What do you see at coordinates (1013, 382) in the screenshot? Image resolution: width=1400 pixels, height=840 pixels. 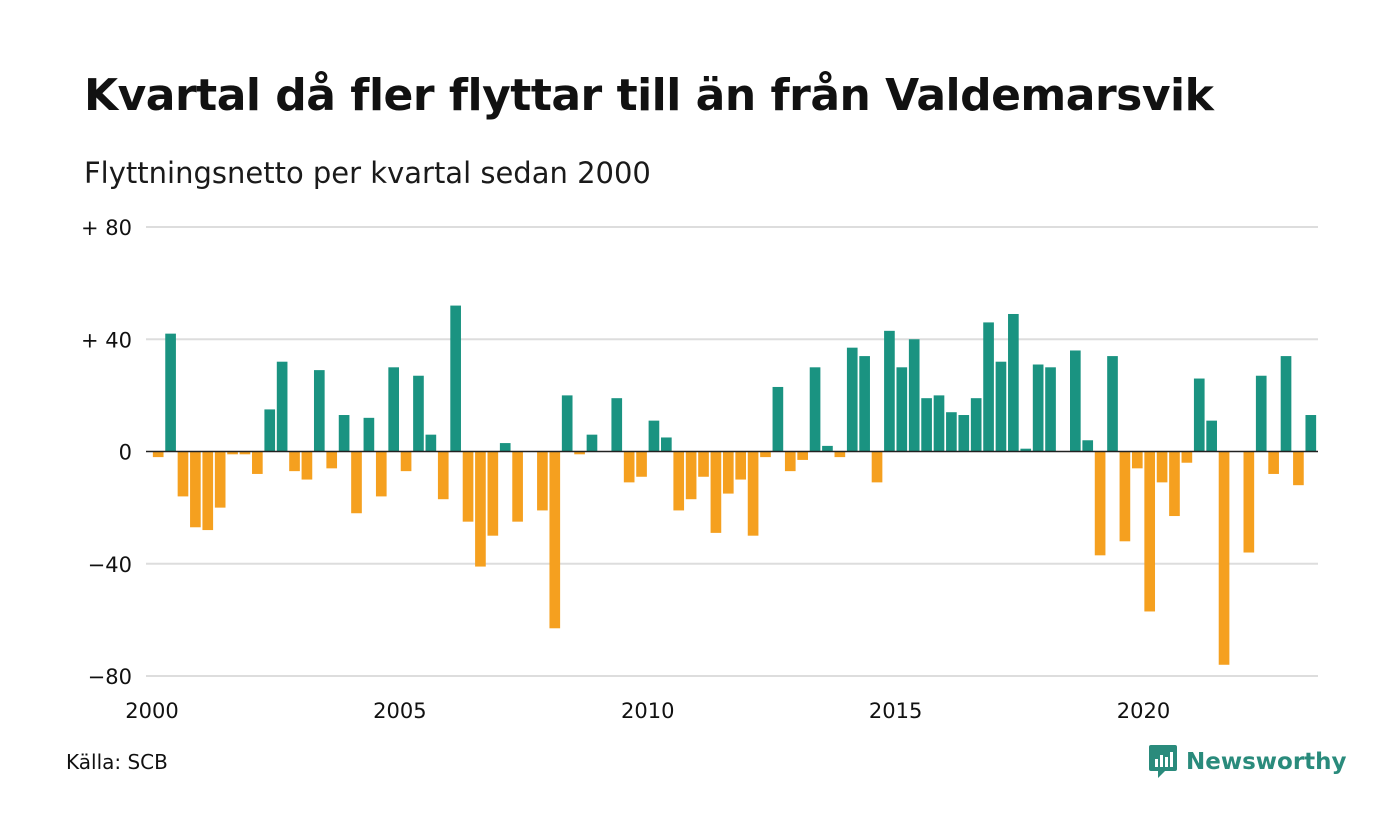 I see `bar-2017-q2` at bounding box center [1013, 382].